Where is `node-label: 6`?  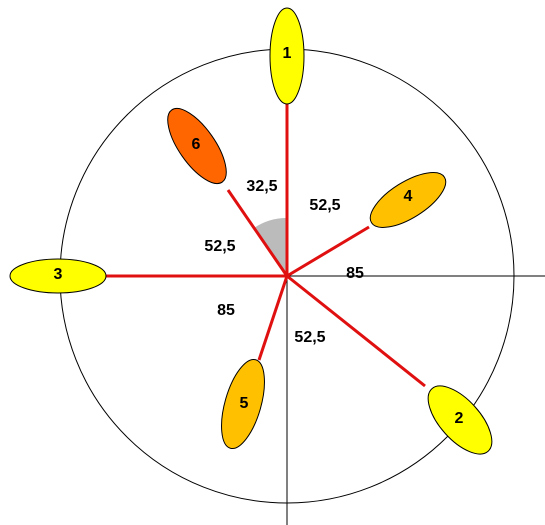 node-label: 6 is located at coordinates (196, 144).